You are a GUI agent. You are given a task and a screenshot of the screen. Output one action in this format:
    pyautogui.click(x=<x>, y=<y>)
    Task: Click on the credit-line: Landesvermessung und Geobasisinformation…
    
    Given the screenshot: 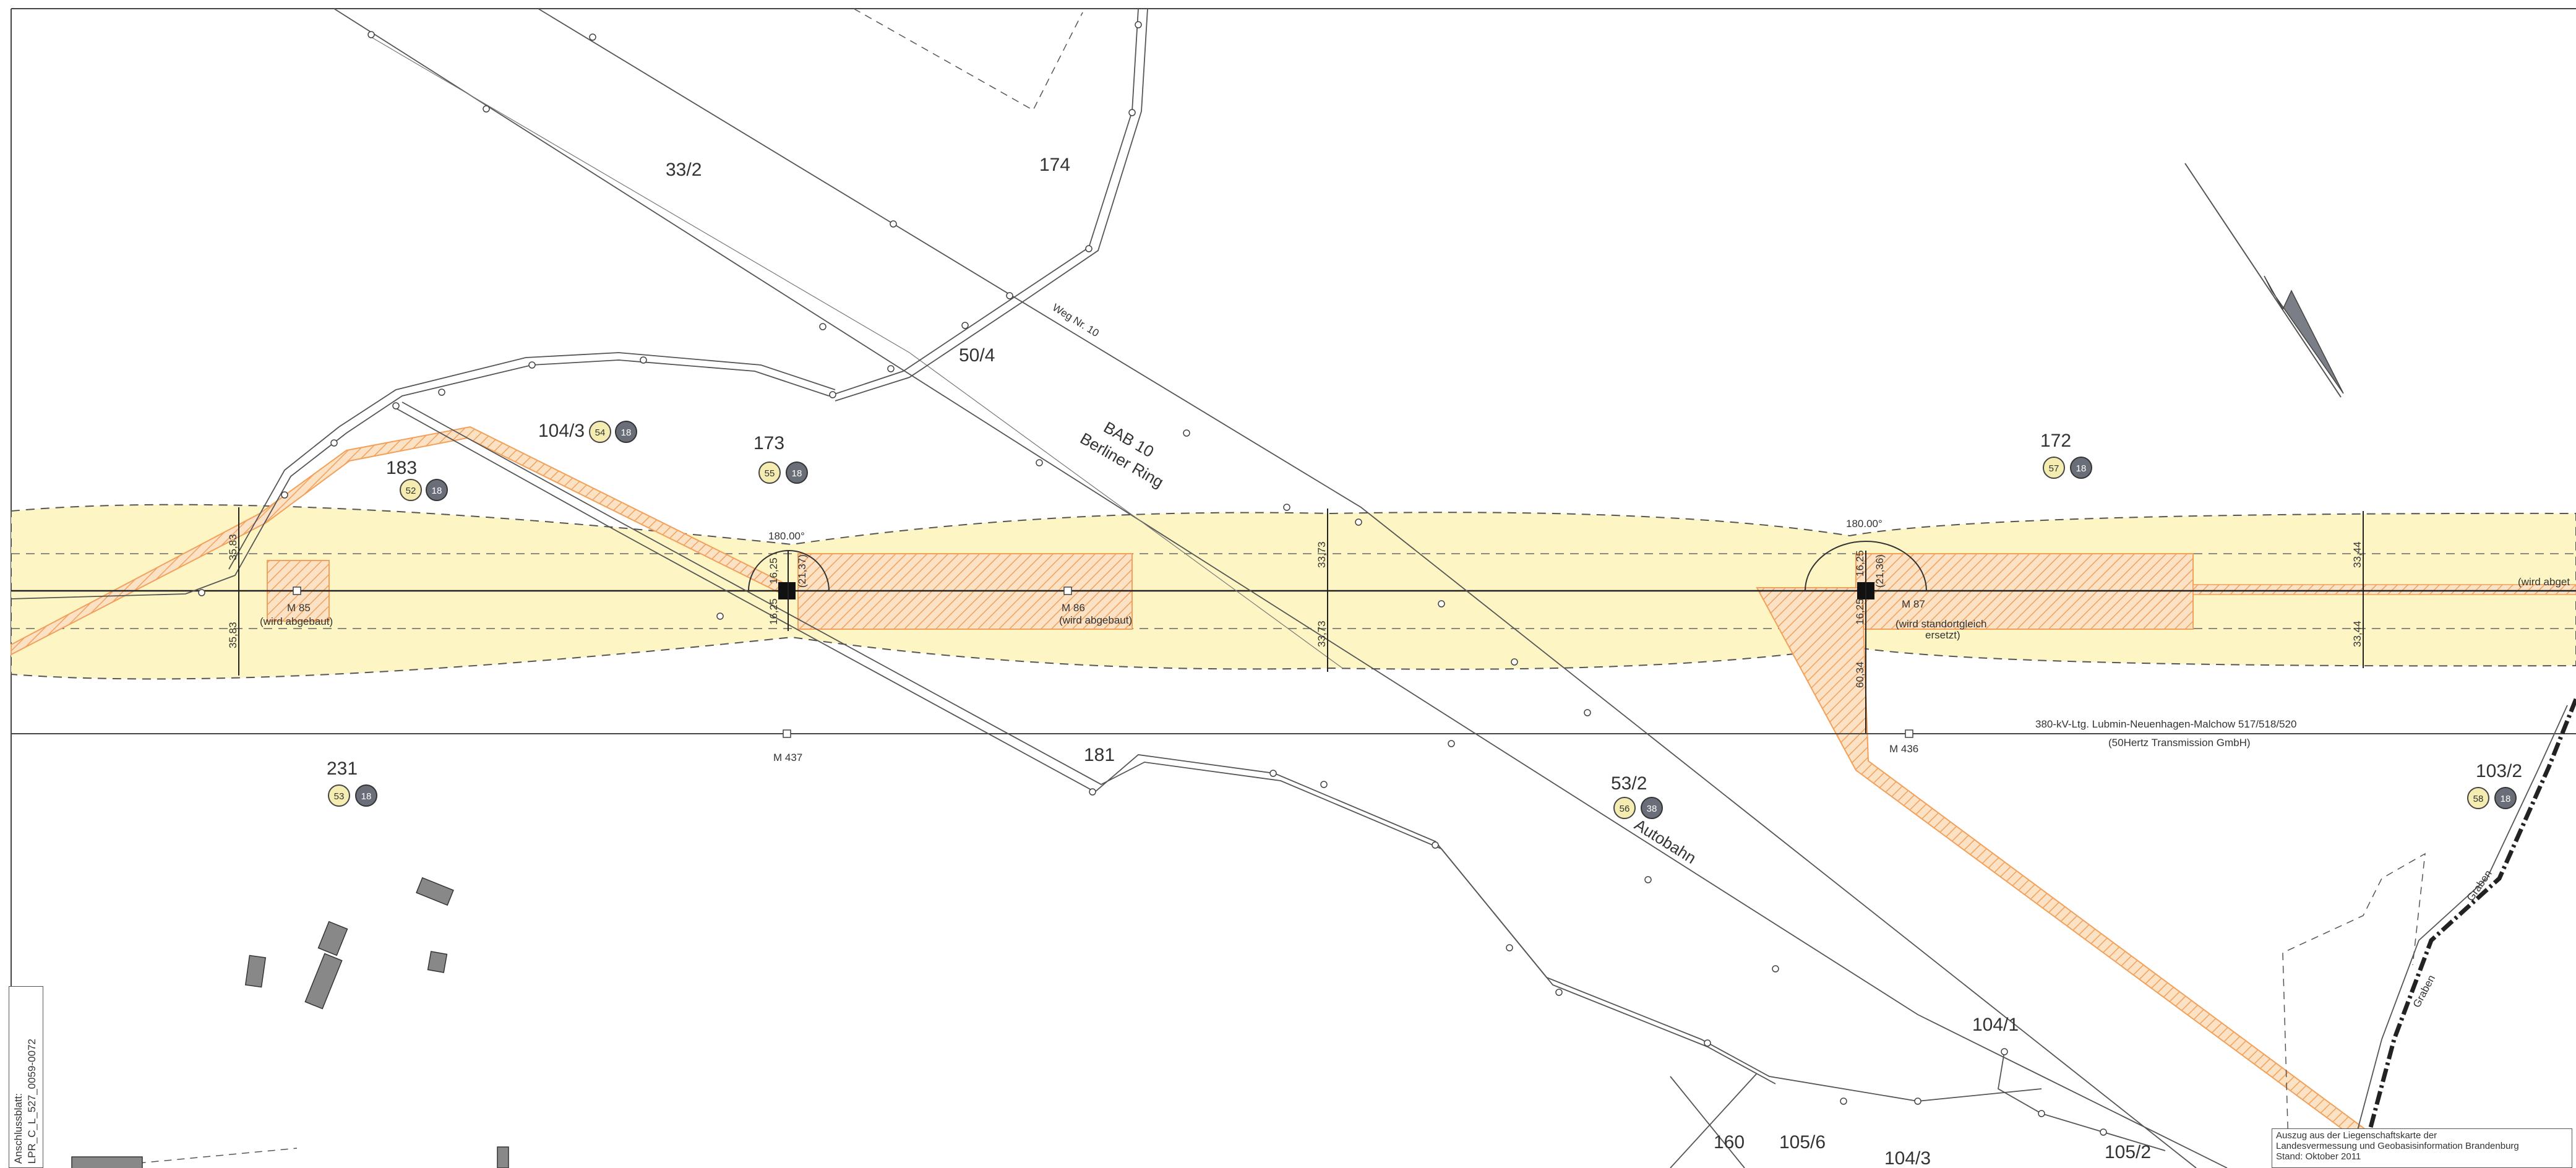 What is the action you would take?
    pyautogui.click(x=2397, y=1146)
    